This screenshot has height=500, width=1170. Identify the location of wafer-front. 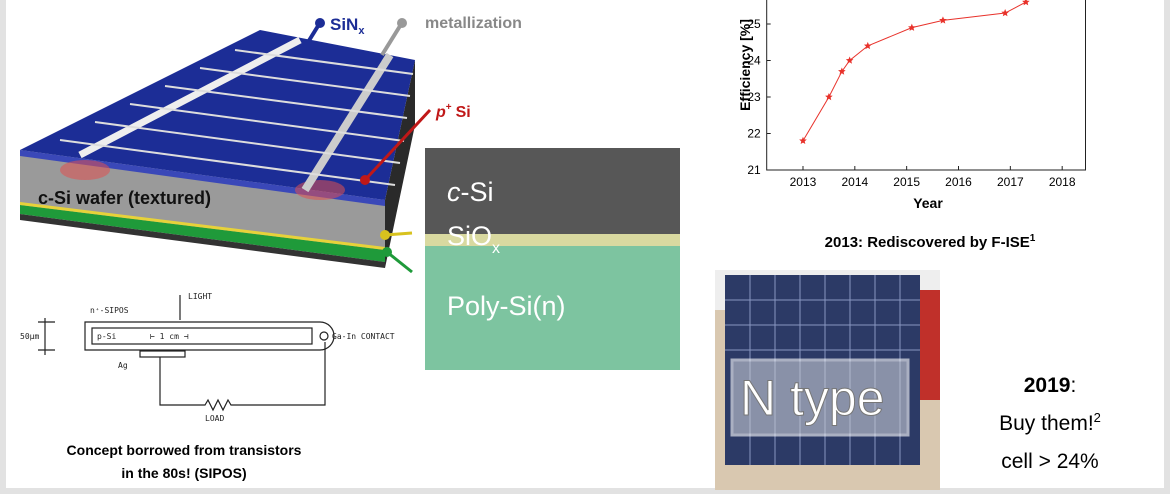
(202, 206).